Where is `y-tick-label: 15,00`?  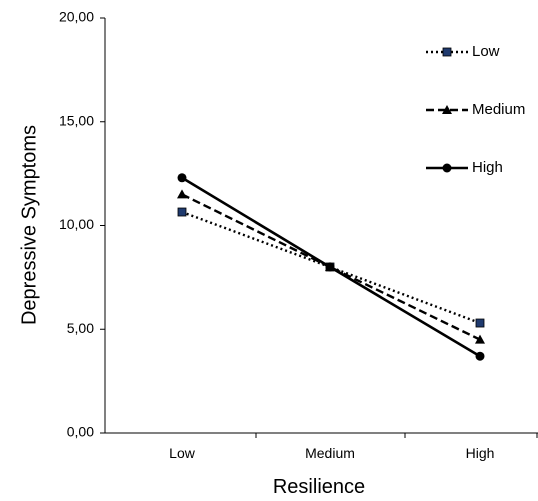 y-tick-label: 15,00 is located at coordinates (76, 120).